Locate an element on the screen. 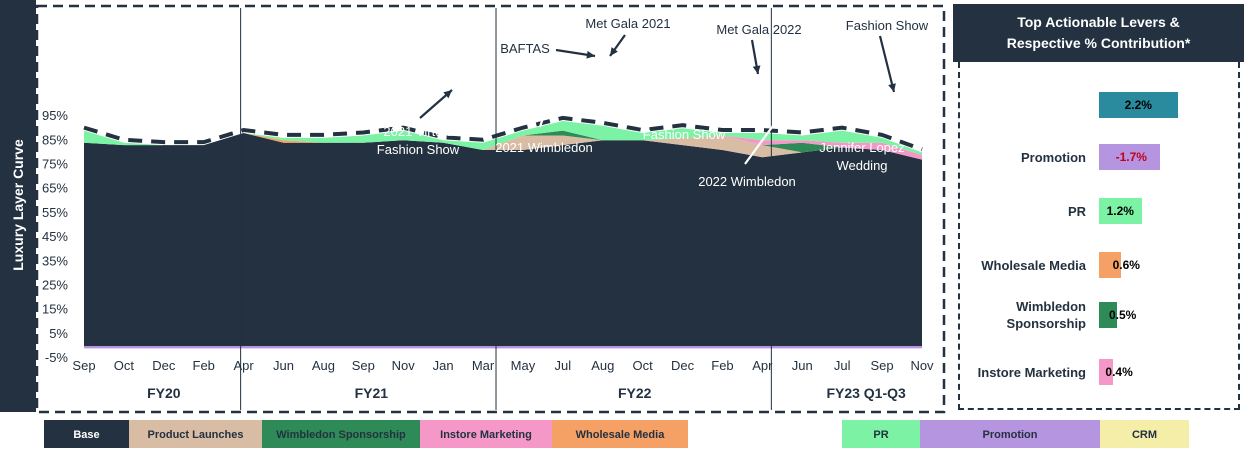 The width and height of the screenshot is (1249, 450). side-band is located at coordinates (18, 206).